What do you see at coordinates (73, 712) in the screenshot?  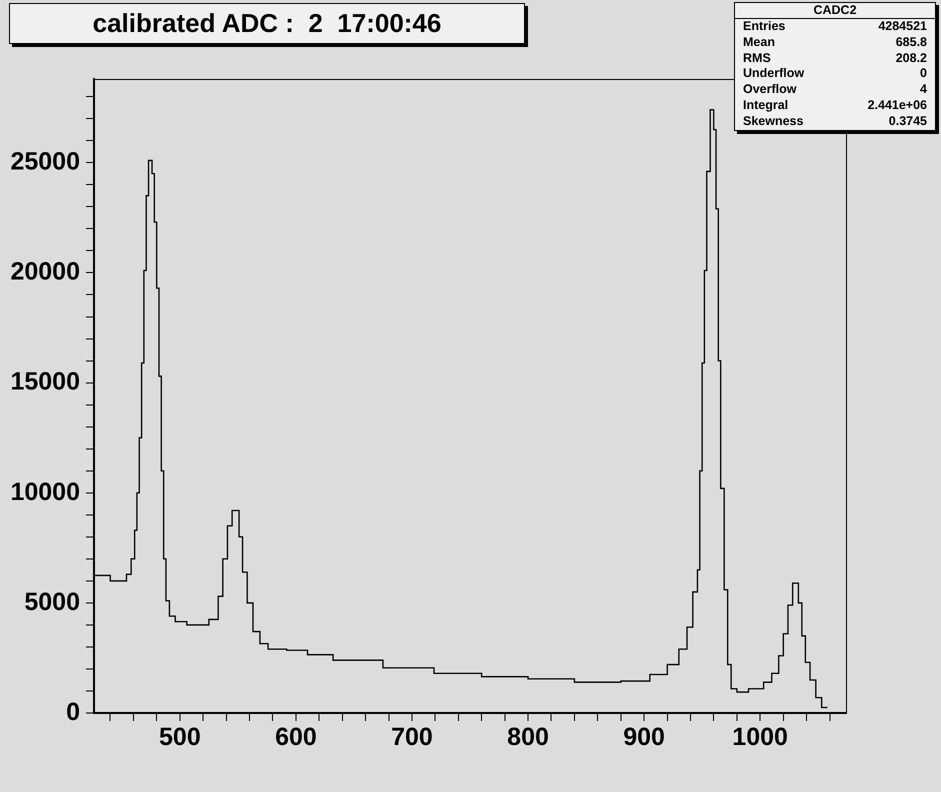 I see `y-tick-label: 0` at bounding box center [73, 712].